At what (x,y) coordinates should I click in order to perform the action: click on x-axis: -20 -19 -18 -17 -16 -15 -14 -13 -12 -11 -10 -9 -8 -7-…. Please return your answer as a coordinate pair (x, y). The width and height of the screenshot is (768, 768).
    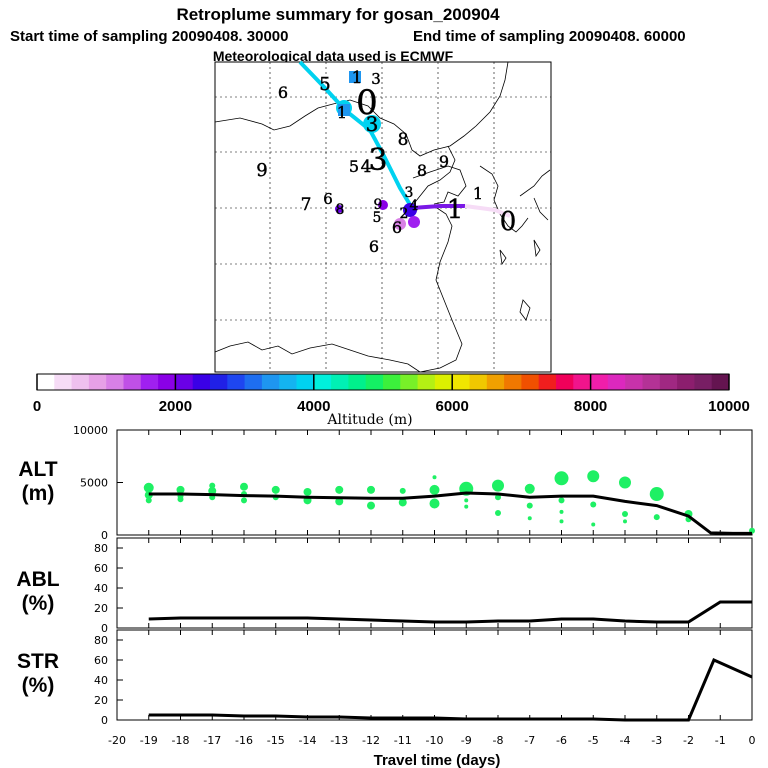
    Looking at the image, I should click on (431, 740).